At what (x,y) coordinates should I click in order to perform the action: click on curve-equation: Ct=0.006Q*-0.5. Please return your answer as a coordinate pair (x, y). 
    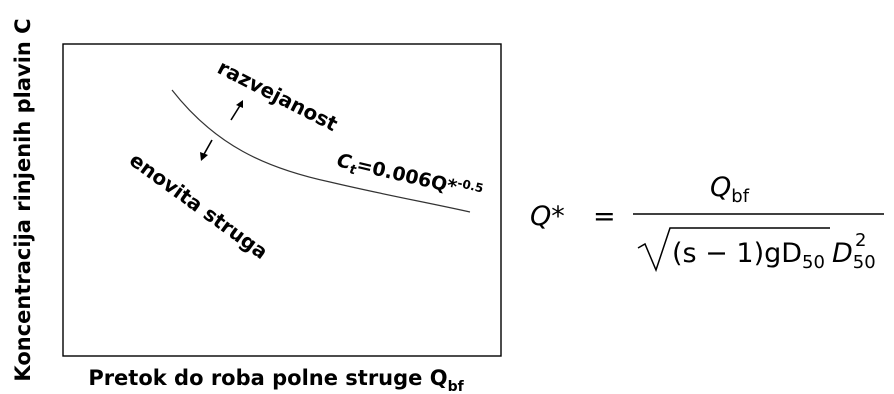
    Looking at the image, I should click on (409, 177).